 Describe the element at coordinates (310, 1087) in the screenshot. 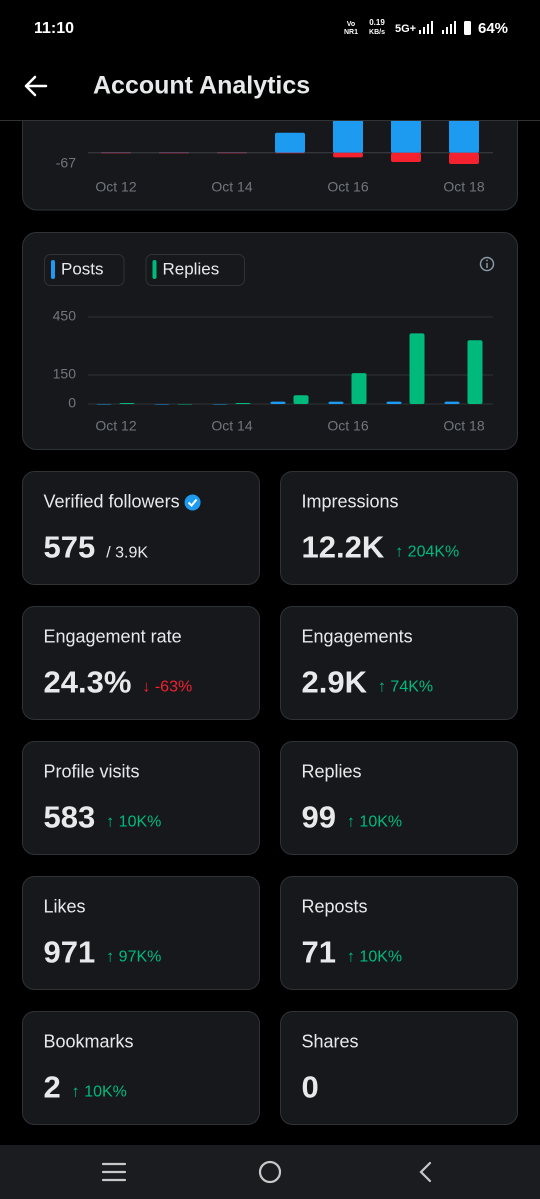

I see `stat-value: 0` at that location.